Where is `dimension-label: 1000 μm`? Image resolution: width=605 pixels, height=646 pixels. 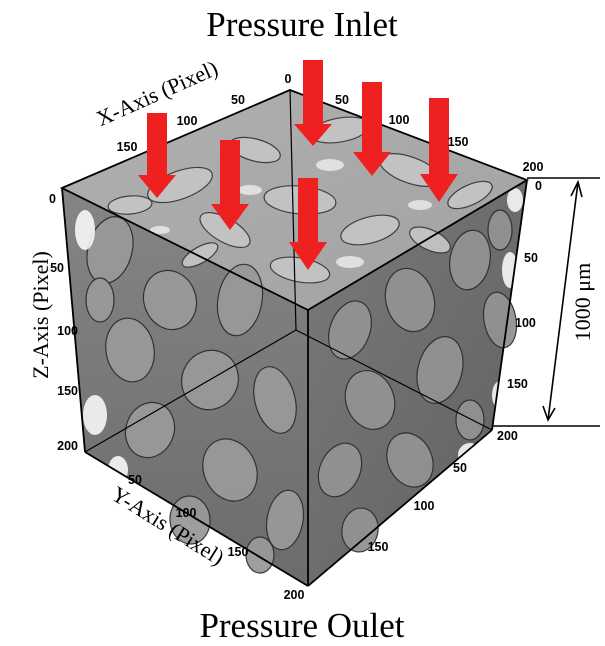 dimension-label: 1000 μm is located at coordinates (582, 302).